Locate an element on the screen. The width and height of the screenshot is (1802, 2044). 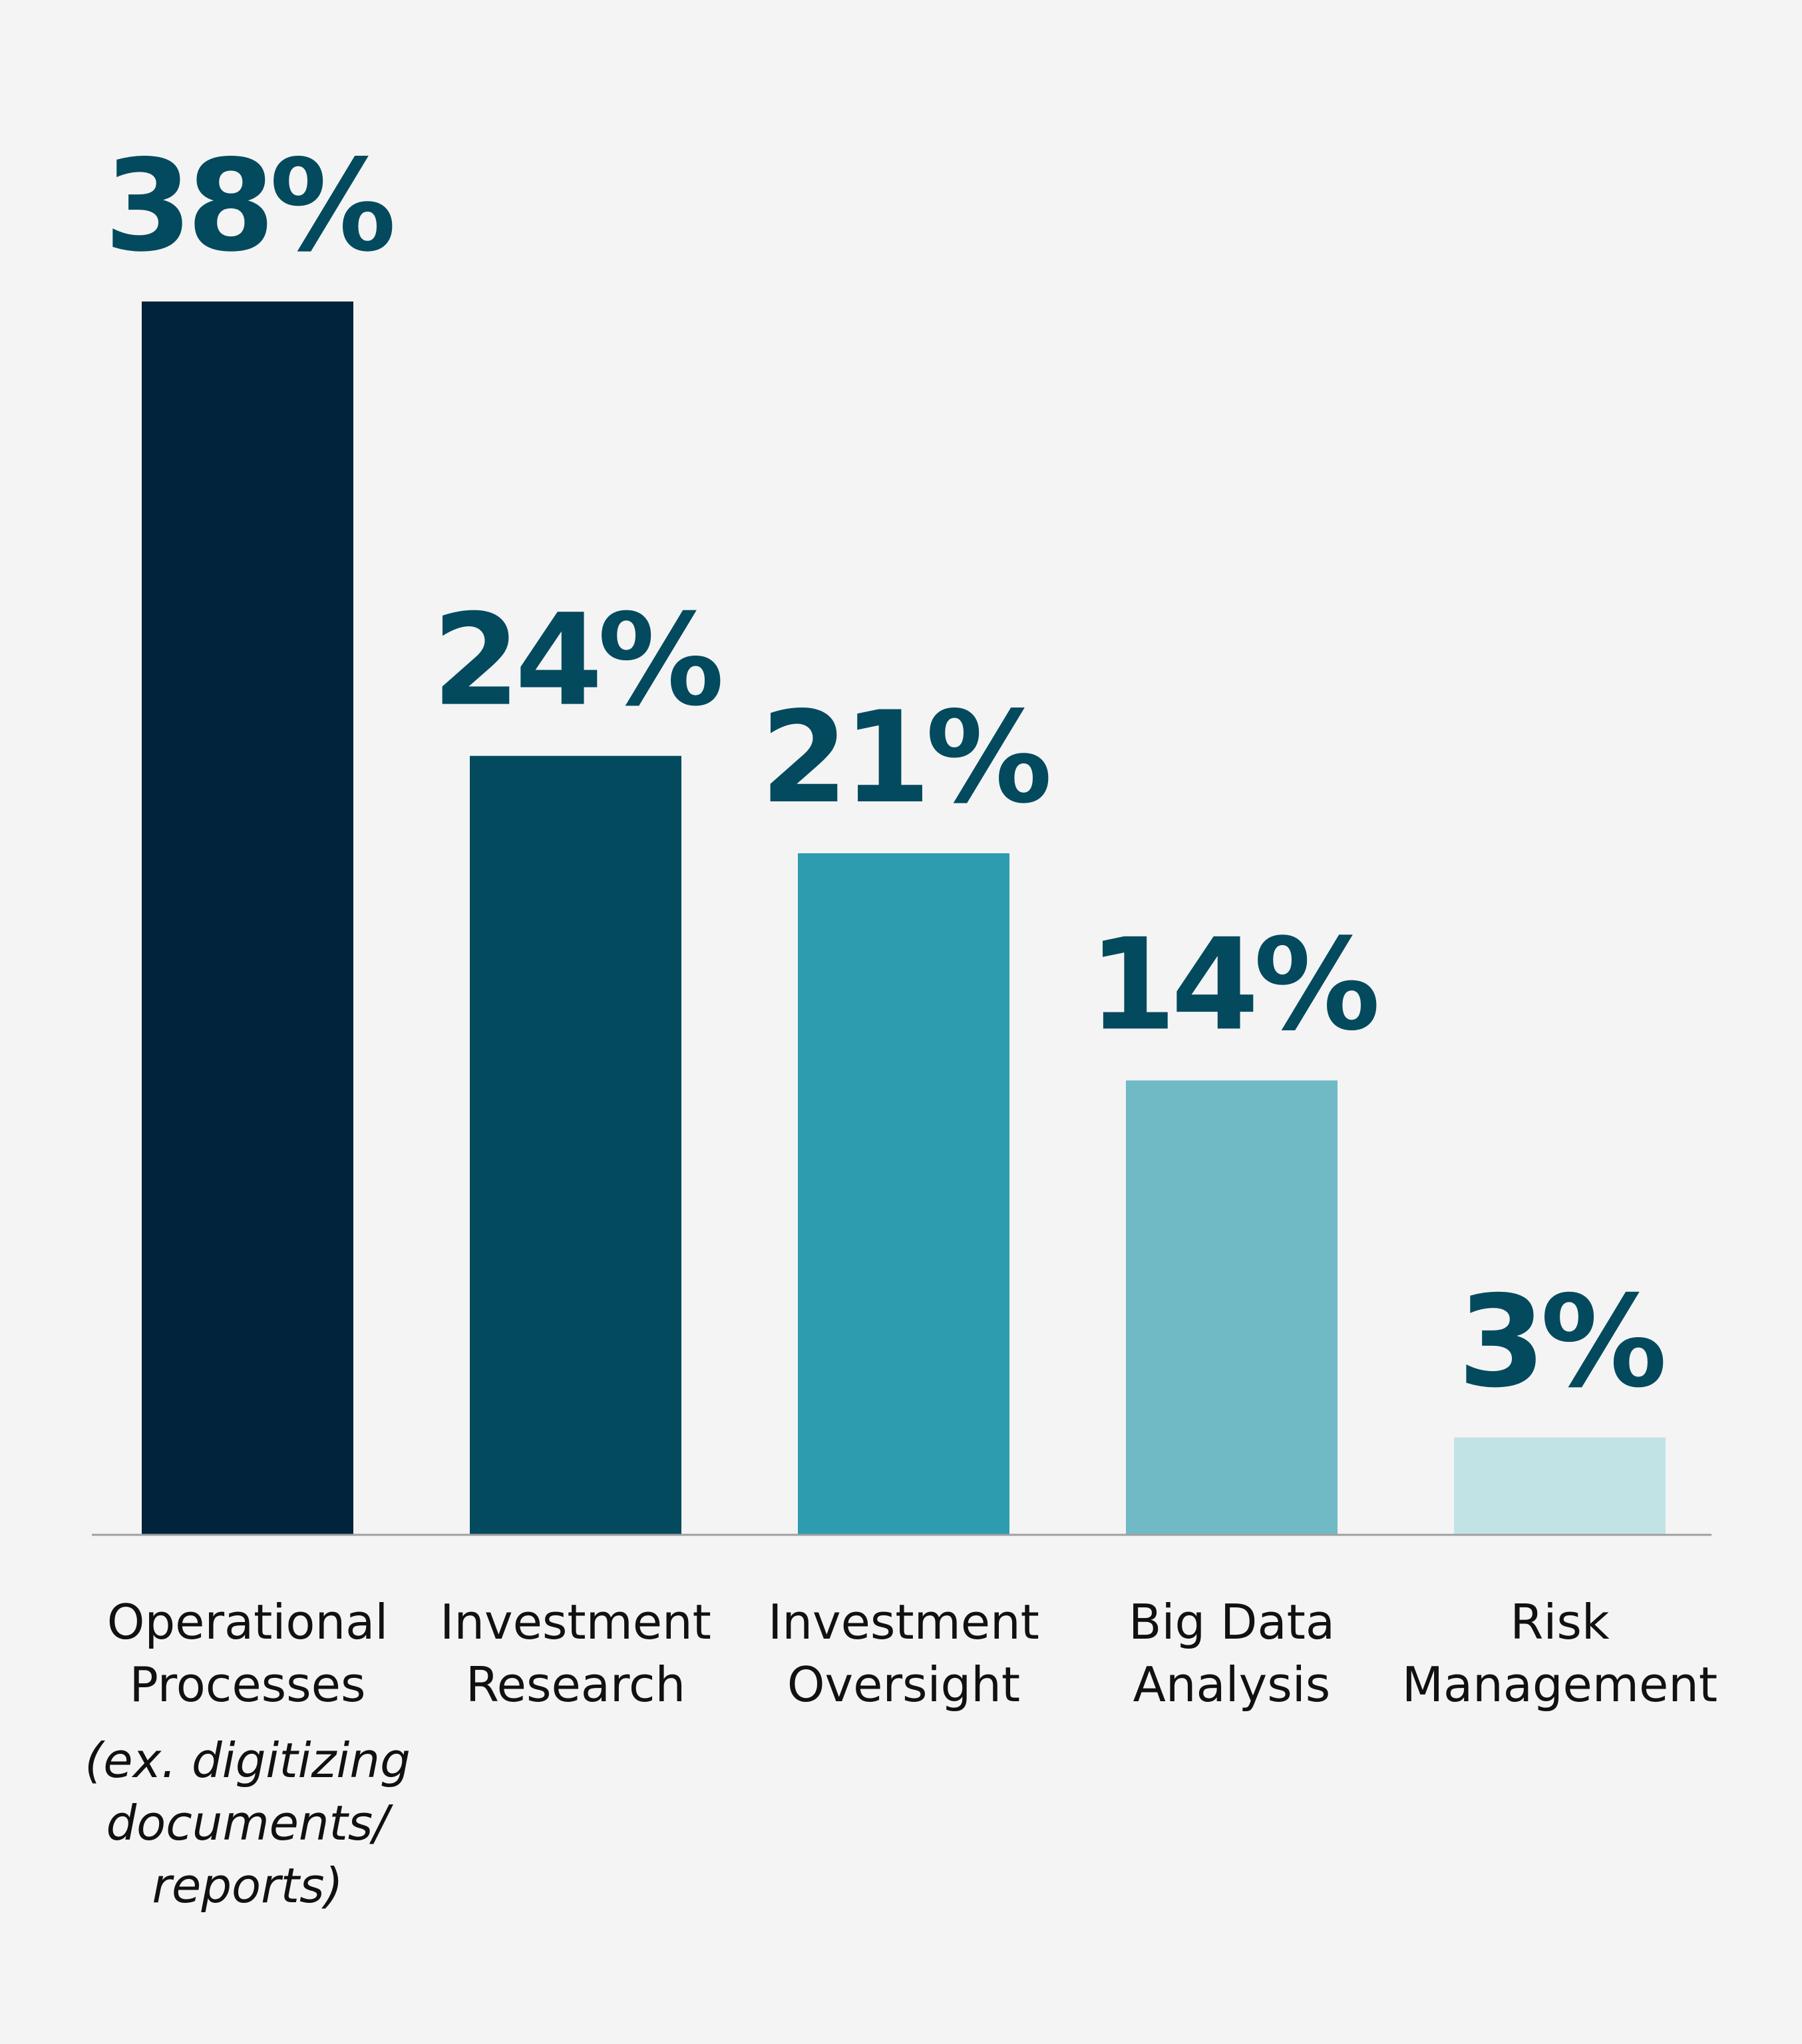
category-label-4-line-1: Management is located at coordinates (1560, 1685).